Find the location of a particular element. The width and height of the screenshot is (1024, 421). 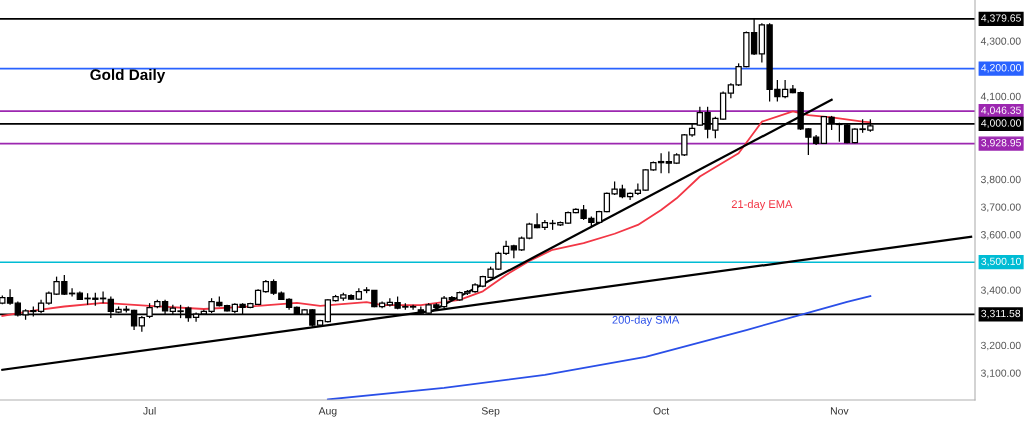

y-tick-label: 3,700.00 is located at coordinates (1000, 208).